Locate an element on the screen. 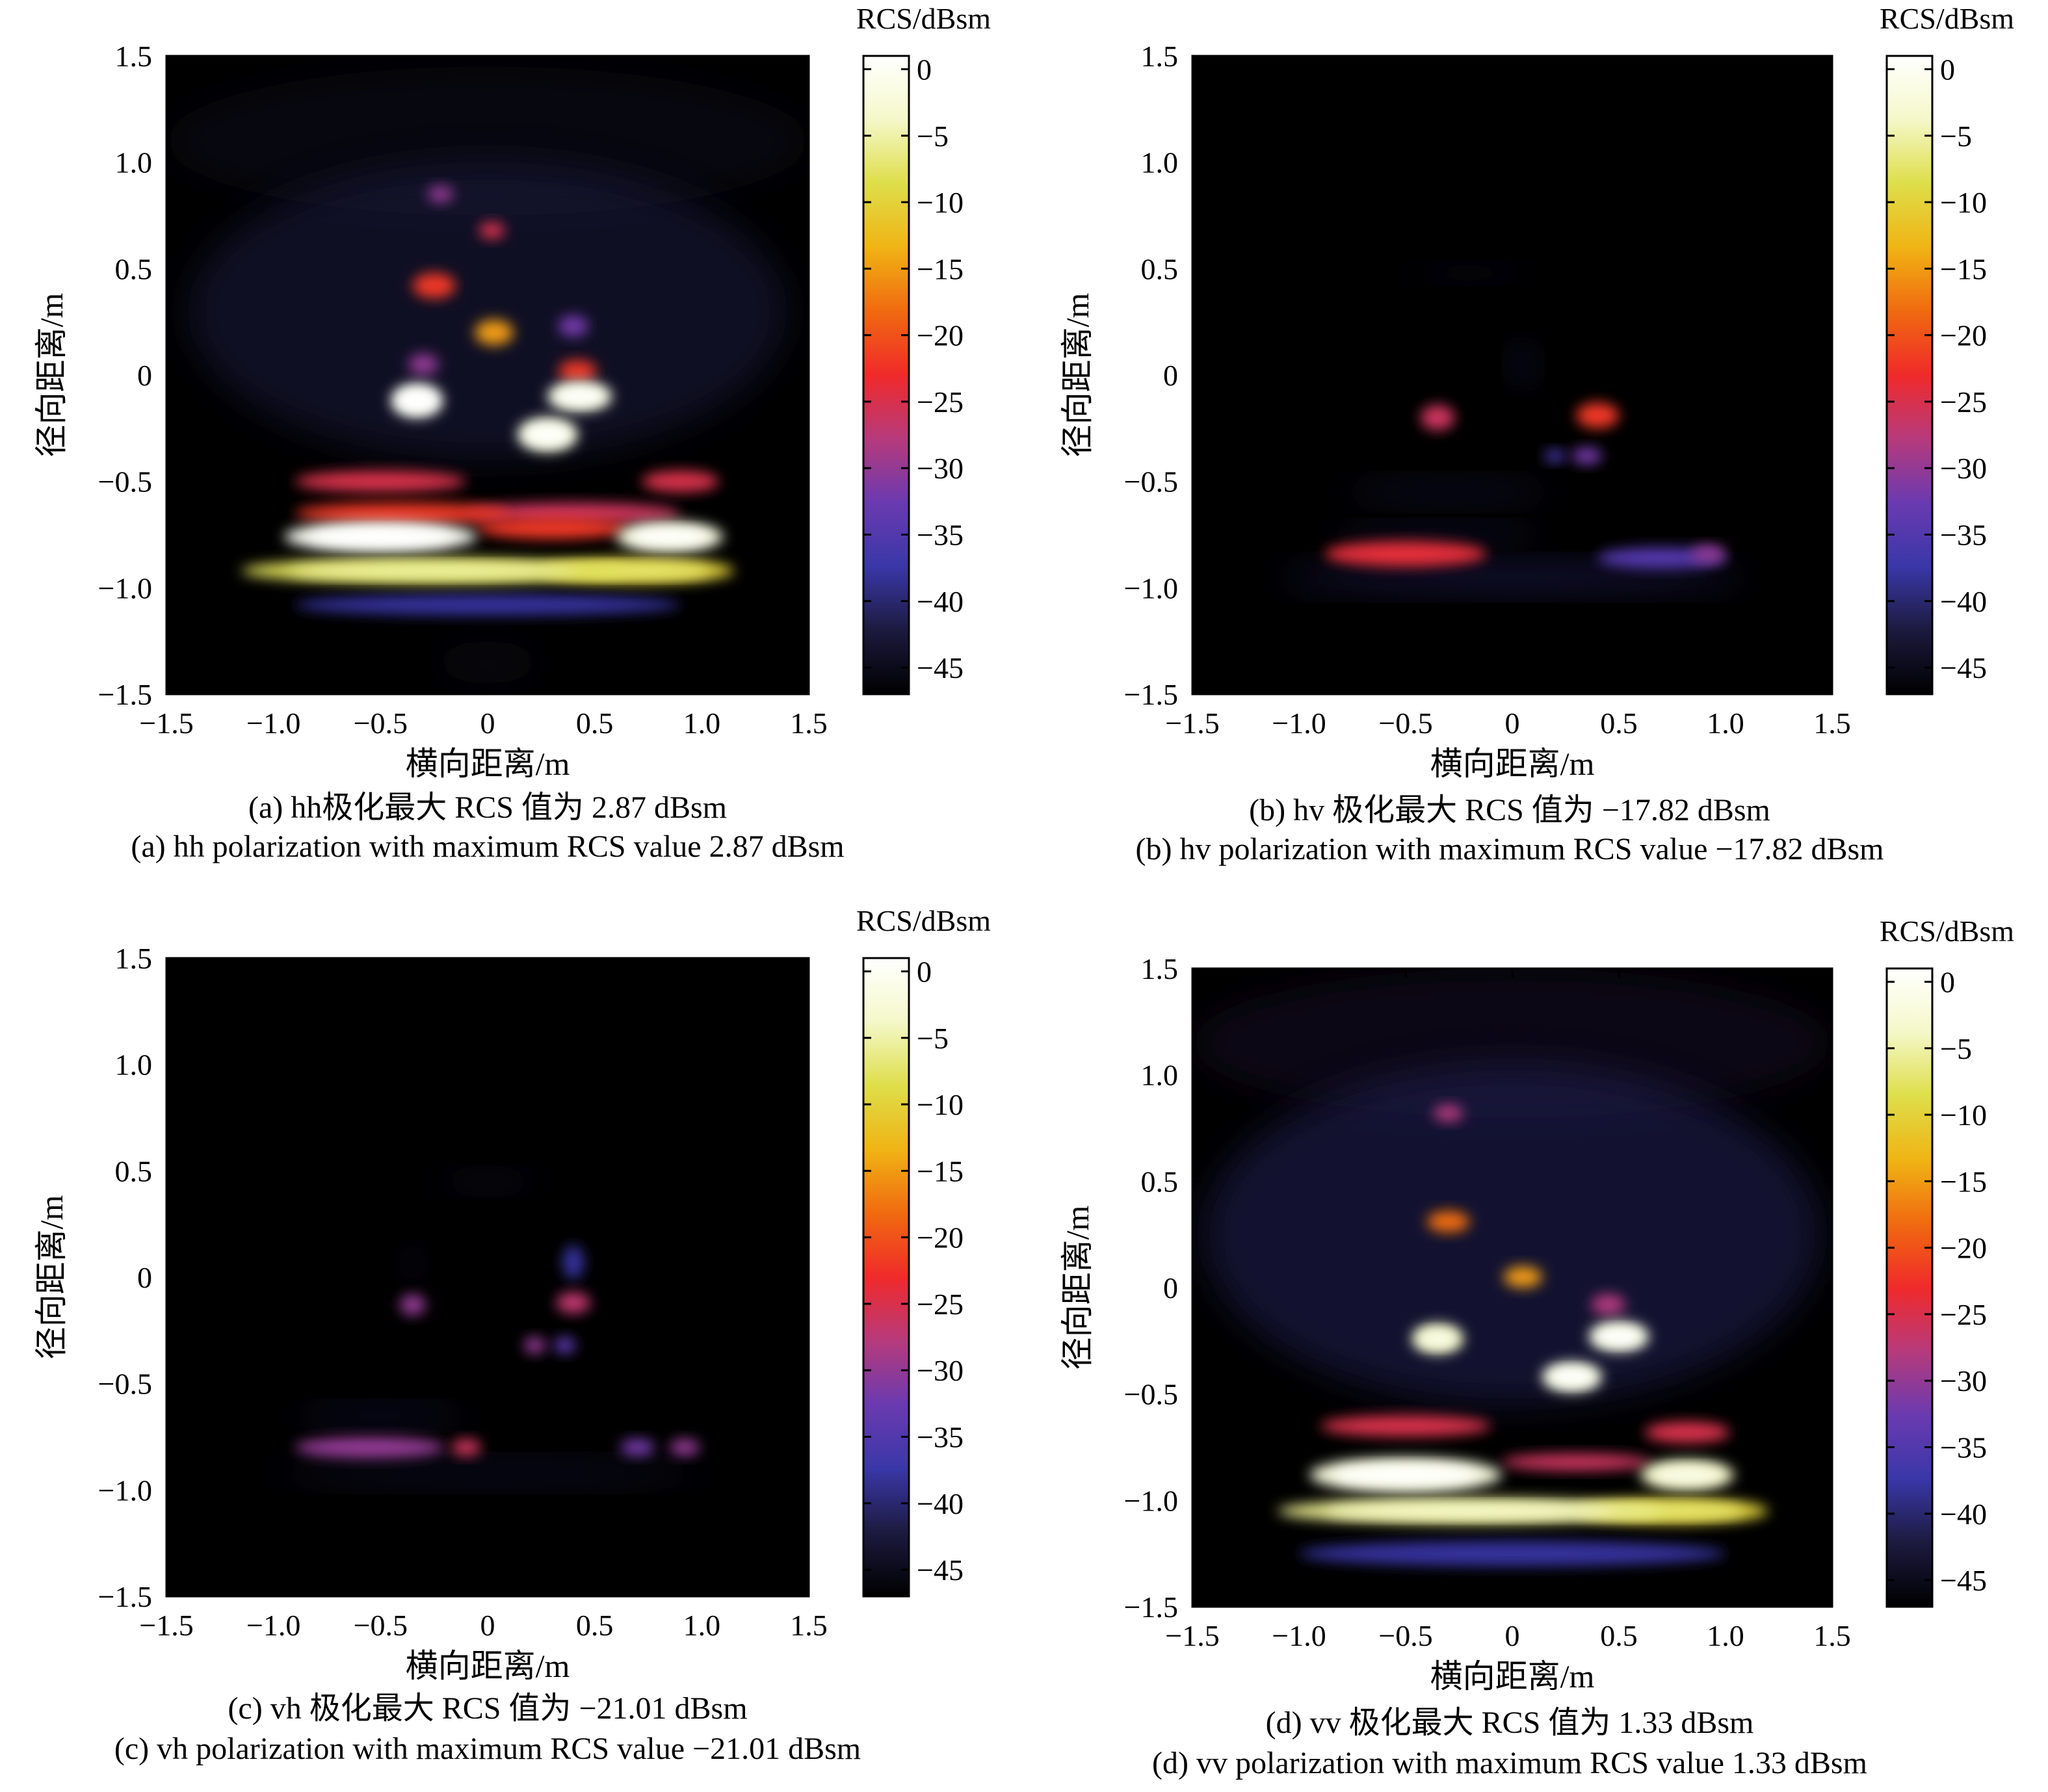  x-tick-label: −0.5 is located at coordinates (1405, 1636).